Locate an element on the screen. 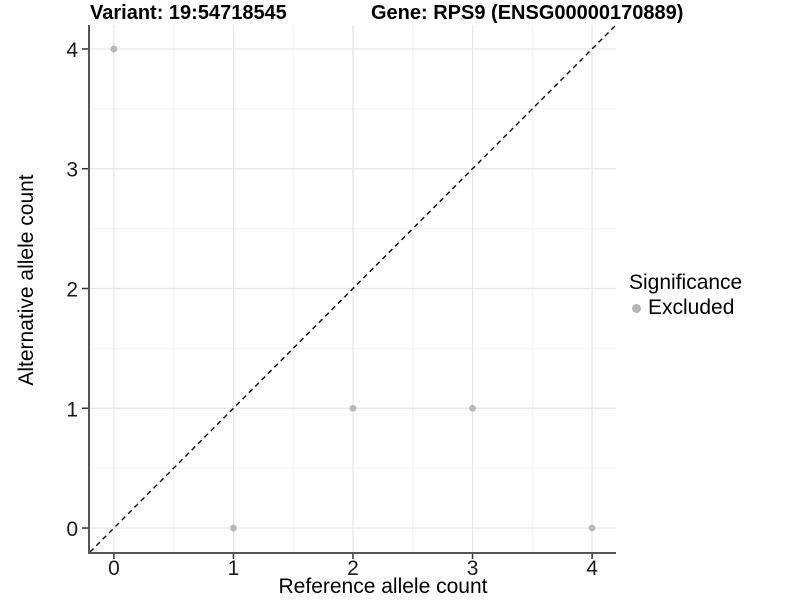  plot-title-gene: Gene: RPS9 (ENSG00000170889) is located at coordinates (527, 13).